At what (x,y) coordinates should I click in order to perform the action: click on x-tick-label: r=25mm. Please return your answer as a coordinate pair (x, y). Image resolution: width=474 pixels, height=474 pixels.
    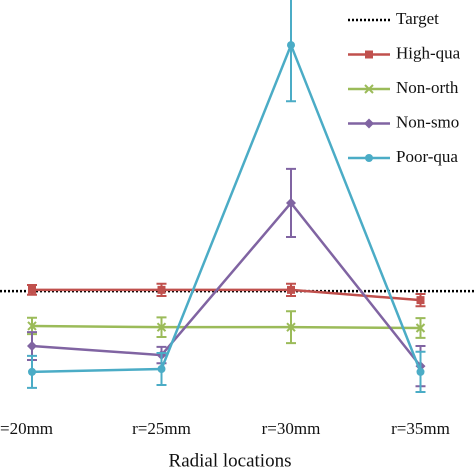
    Looking at the image, I should click on (161, 428).